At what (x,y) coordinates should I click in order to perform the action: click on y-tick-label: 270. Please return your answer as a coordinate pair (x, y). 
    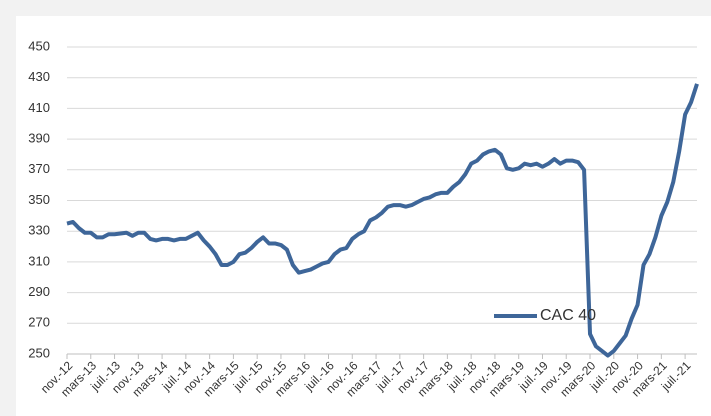
    Looking at the image, I should click on (39, 322).